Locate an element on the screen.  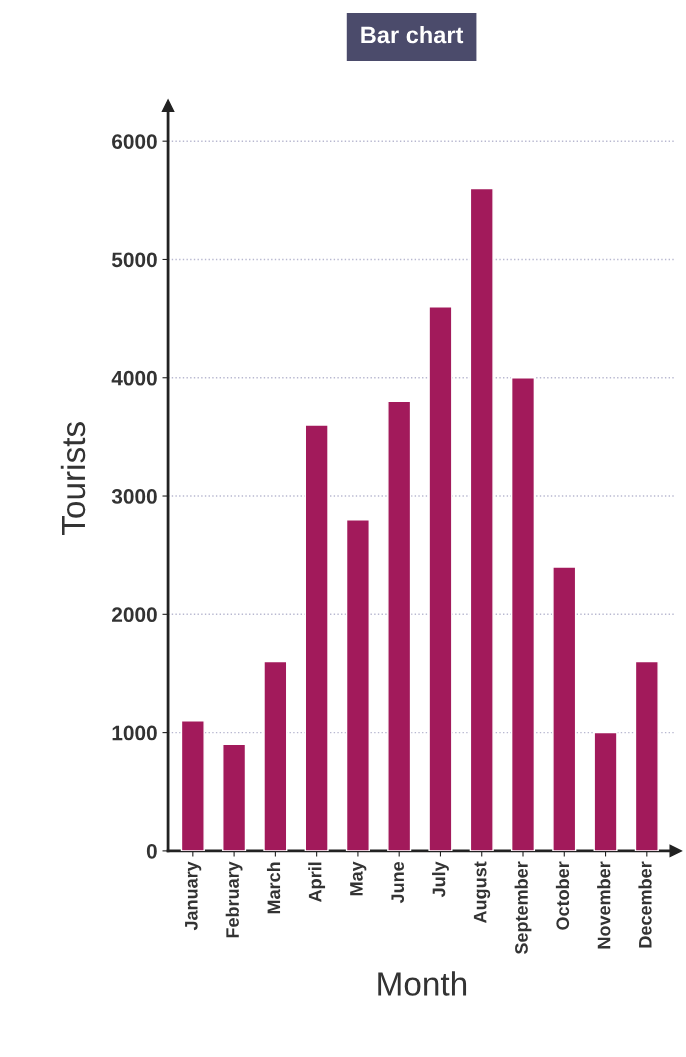
x-tick-label: September is located at coordinates (523, 908).